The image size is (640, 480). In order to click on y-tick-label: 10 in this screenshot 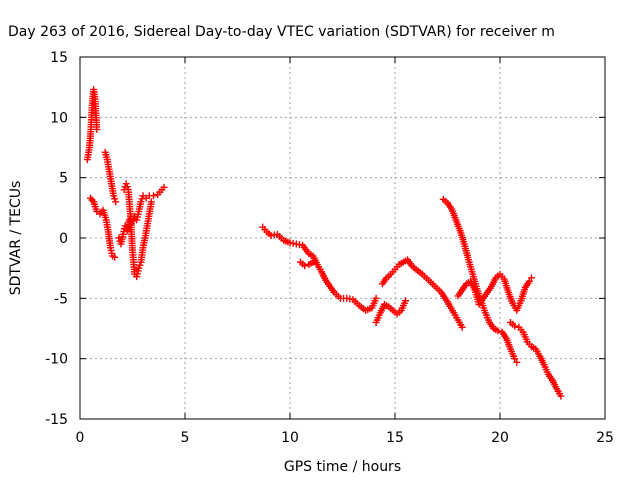, I will do `click(59, 118)`.